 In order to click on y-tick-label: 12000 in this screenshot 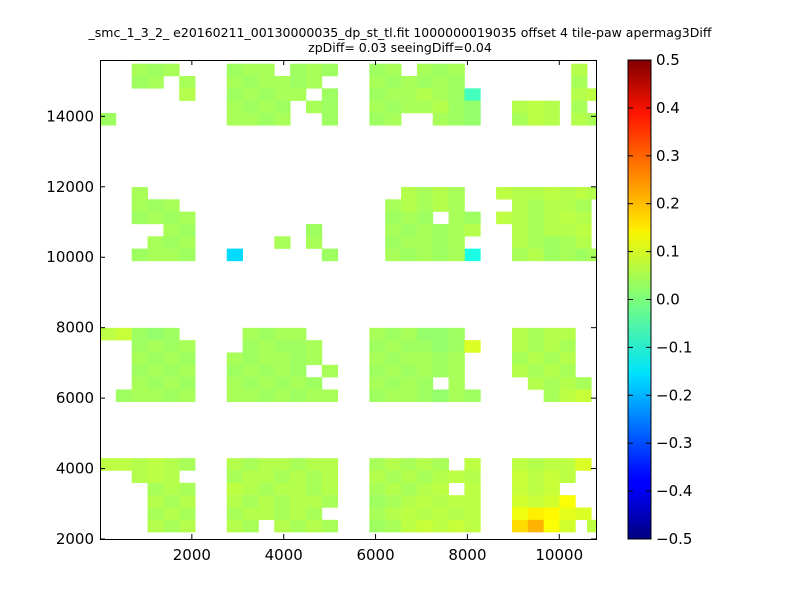, I will do `click(70, 187)`.